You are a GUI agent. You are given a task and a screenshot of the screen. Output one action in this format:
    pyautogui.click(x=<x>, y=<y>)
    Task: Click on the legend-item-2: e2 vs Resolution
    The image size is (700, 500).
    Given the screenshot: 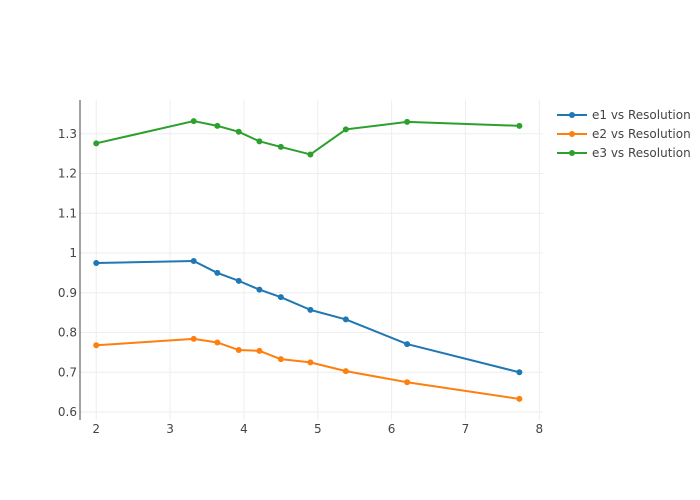 What is the action you would take?
    pyautogui.click(x=624, y=134)
    